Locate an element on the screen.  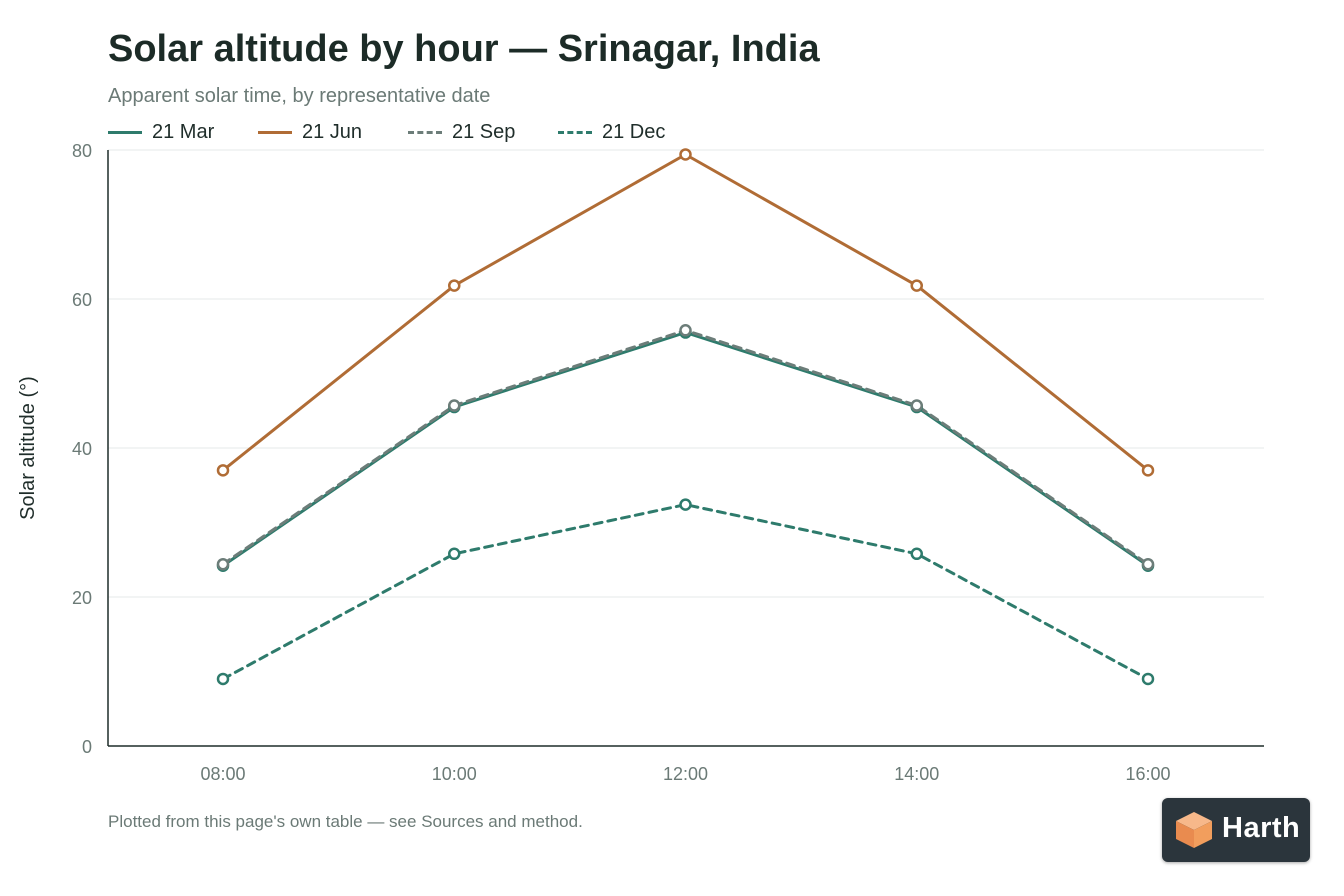
y-tick-label: 60 is located at coordinates (82, 300).